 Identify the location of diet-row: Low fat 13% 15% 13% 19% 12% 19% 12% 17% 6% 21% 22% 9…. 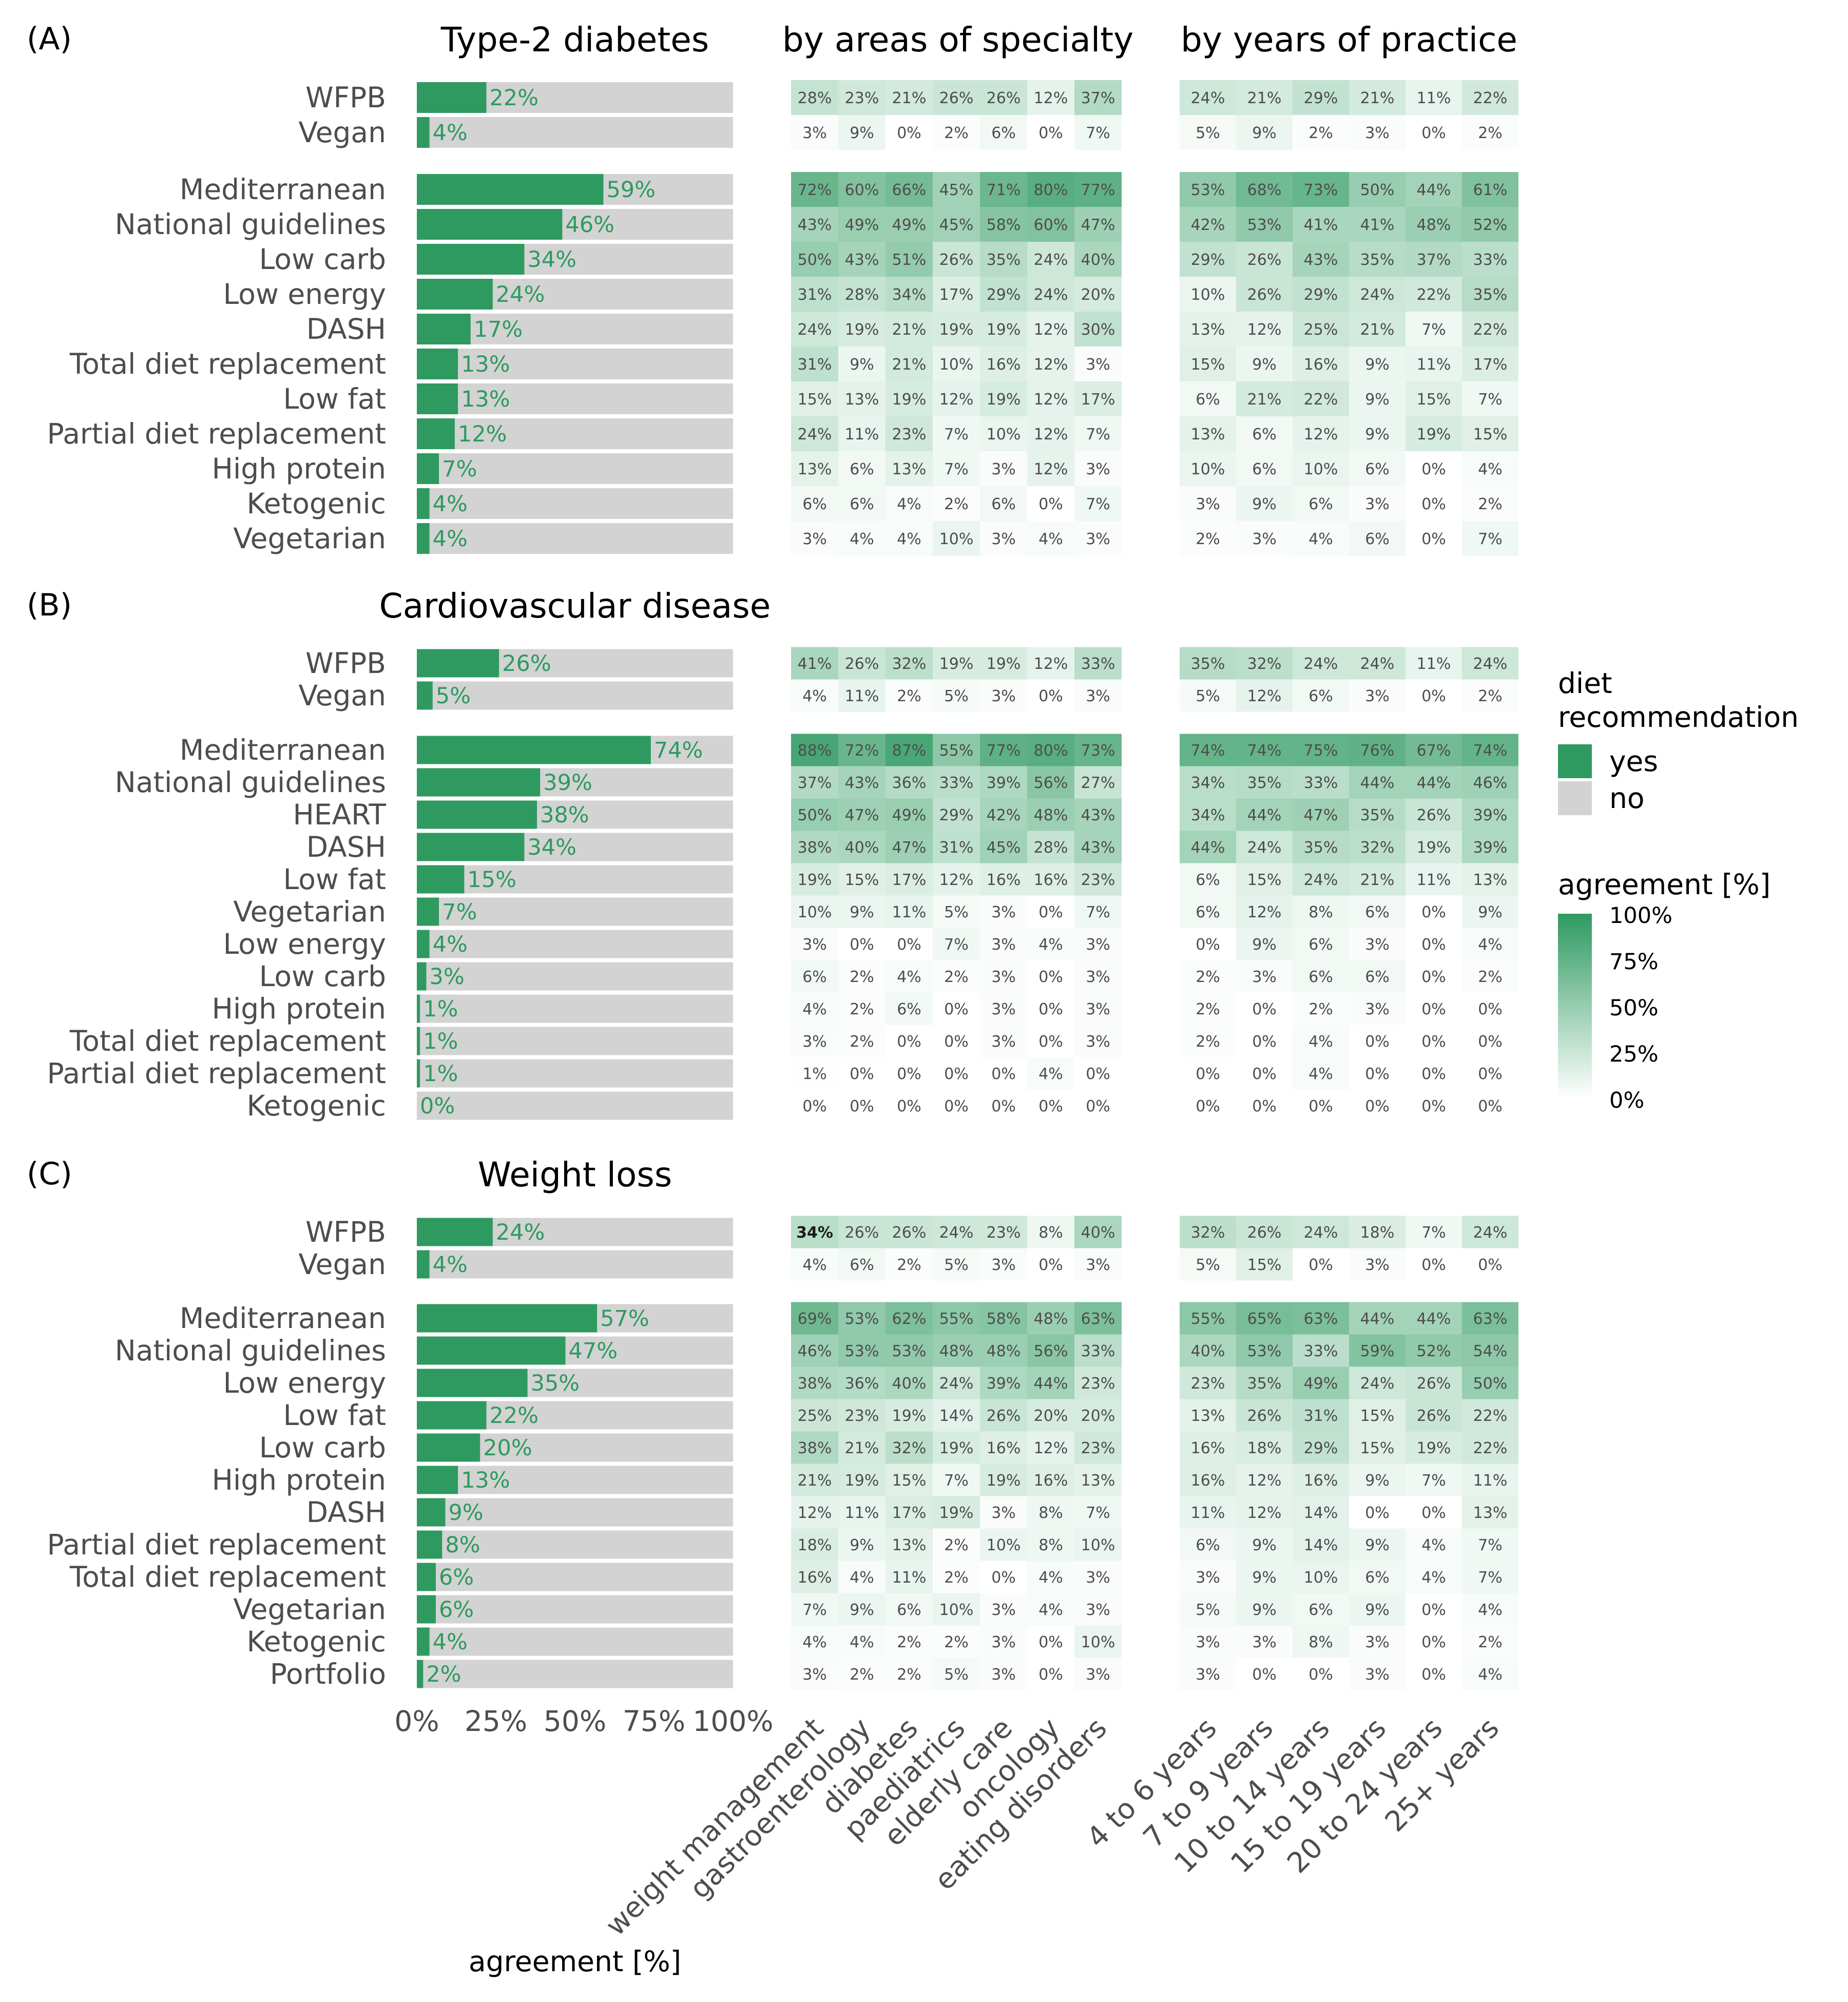
(900, 398).